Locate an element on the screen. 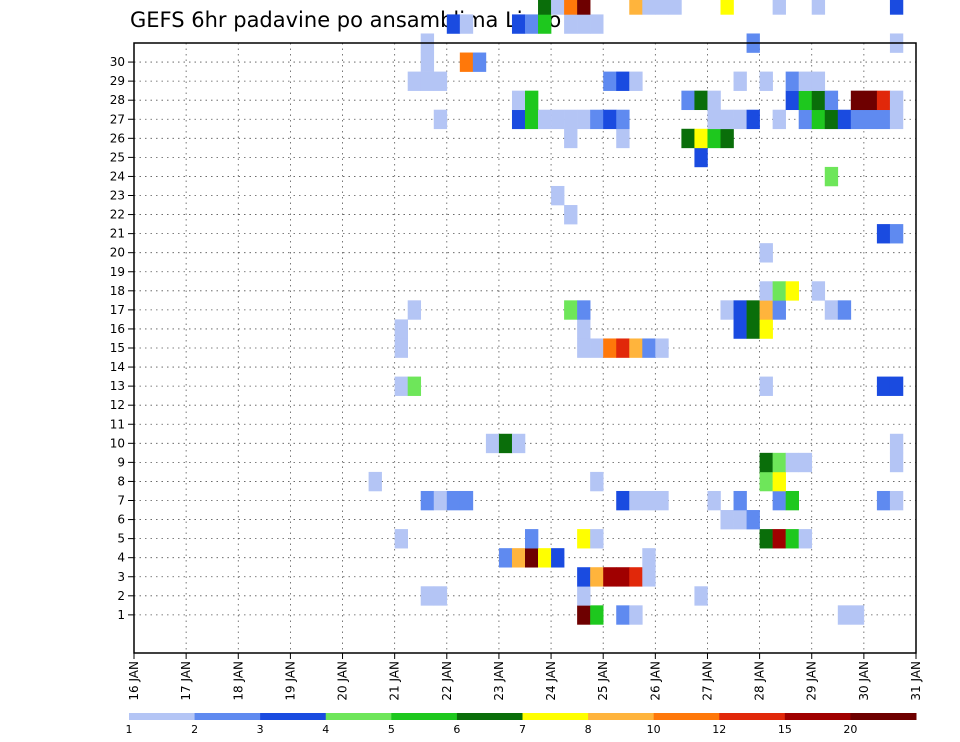 This screenshot has height=742, width=960. x-tick-label: 26 JAN is located at coordinates (655, 681).